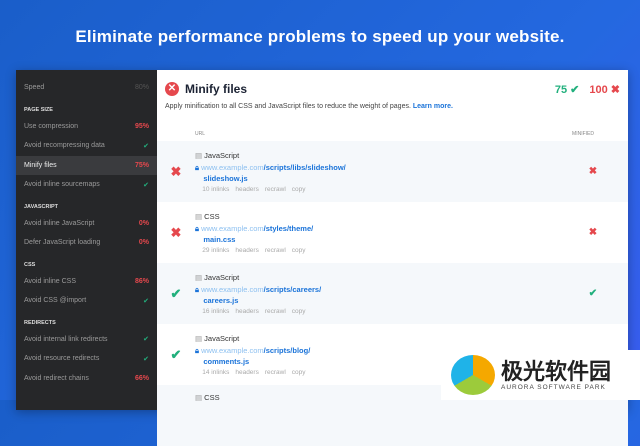  I want to click on sidebar-item: Defer JavaScript loading 0%, so click(86, 243).